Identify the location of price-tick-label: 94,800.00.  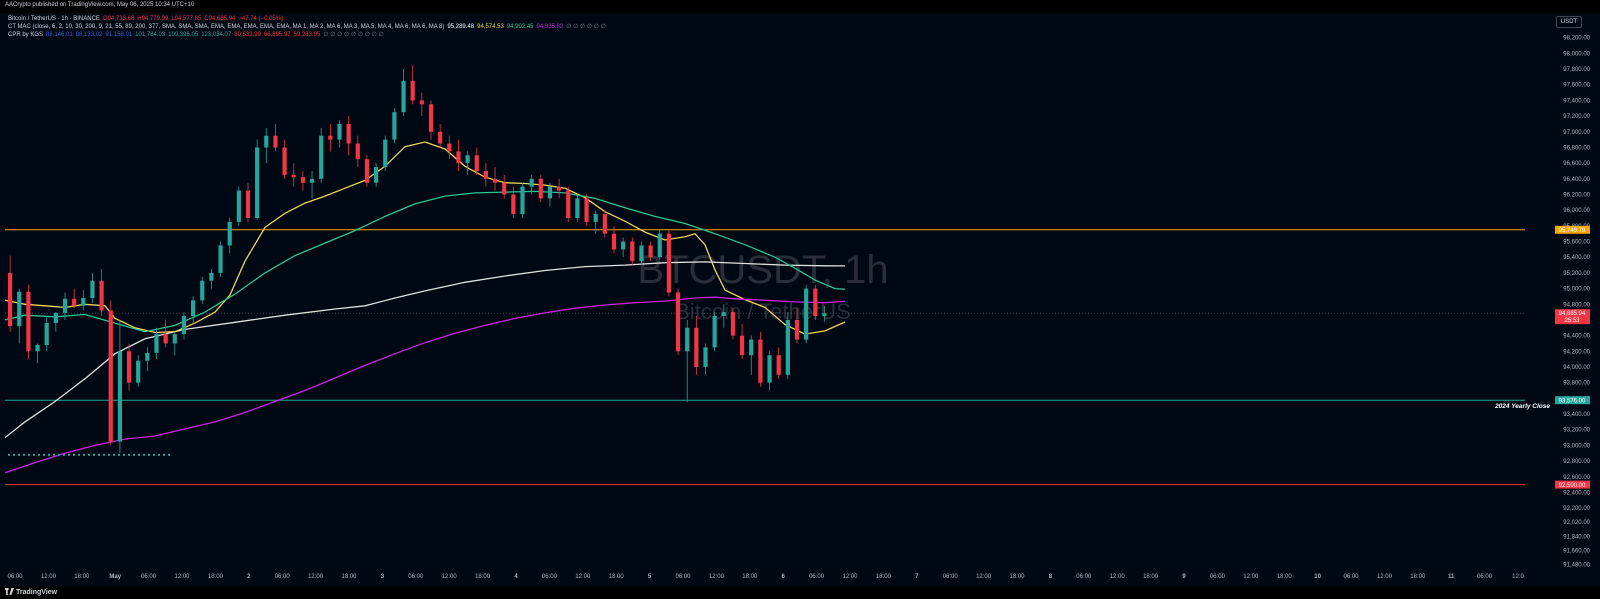
(1576, 305).